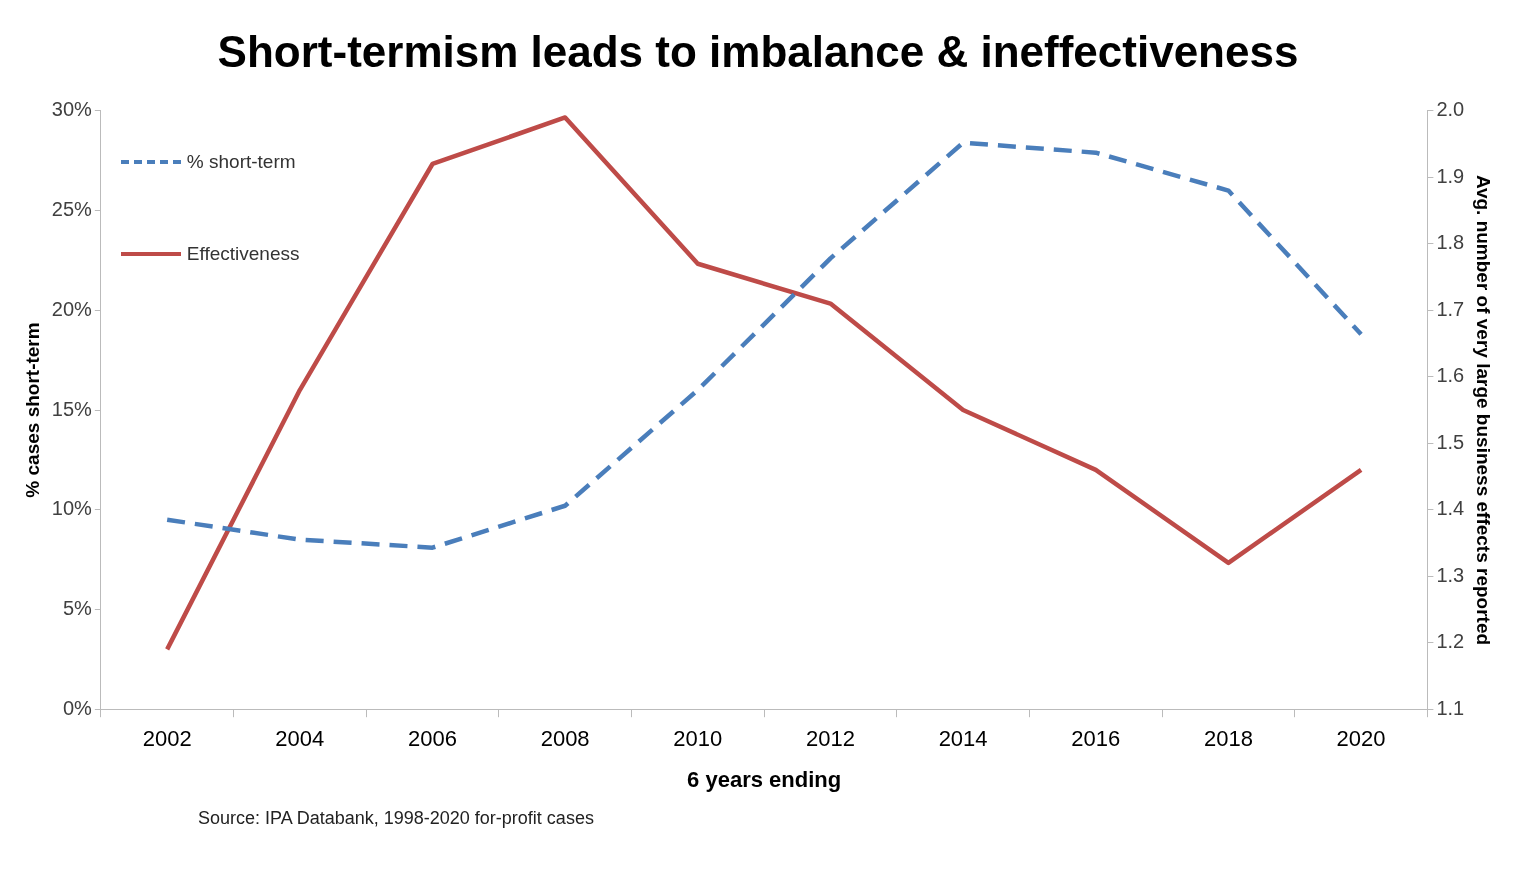 This screenshot has height=873, width=1539. Describe the element at coordinates (1096, 739) in the screenshot. I see `x-tick-label: 2016` at that location.